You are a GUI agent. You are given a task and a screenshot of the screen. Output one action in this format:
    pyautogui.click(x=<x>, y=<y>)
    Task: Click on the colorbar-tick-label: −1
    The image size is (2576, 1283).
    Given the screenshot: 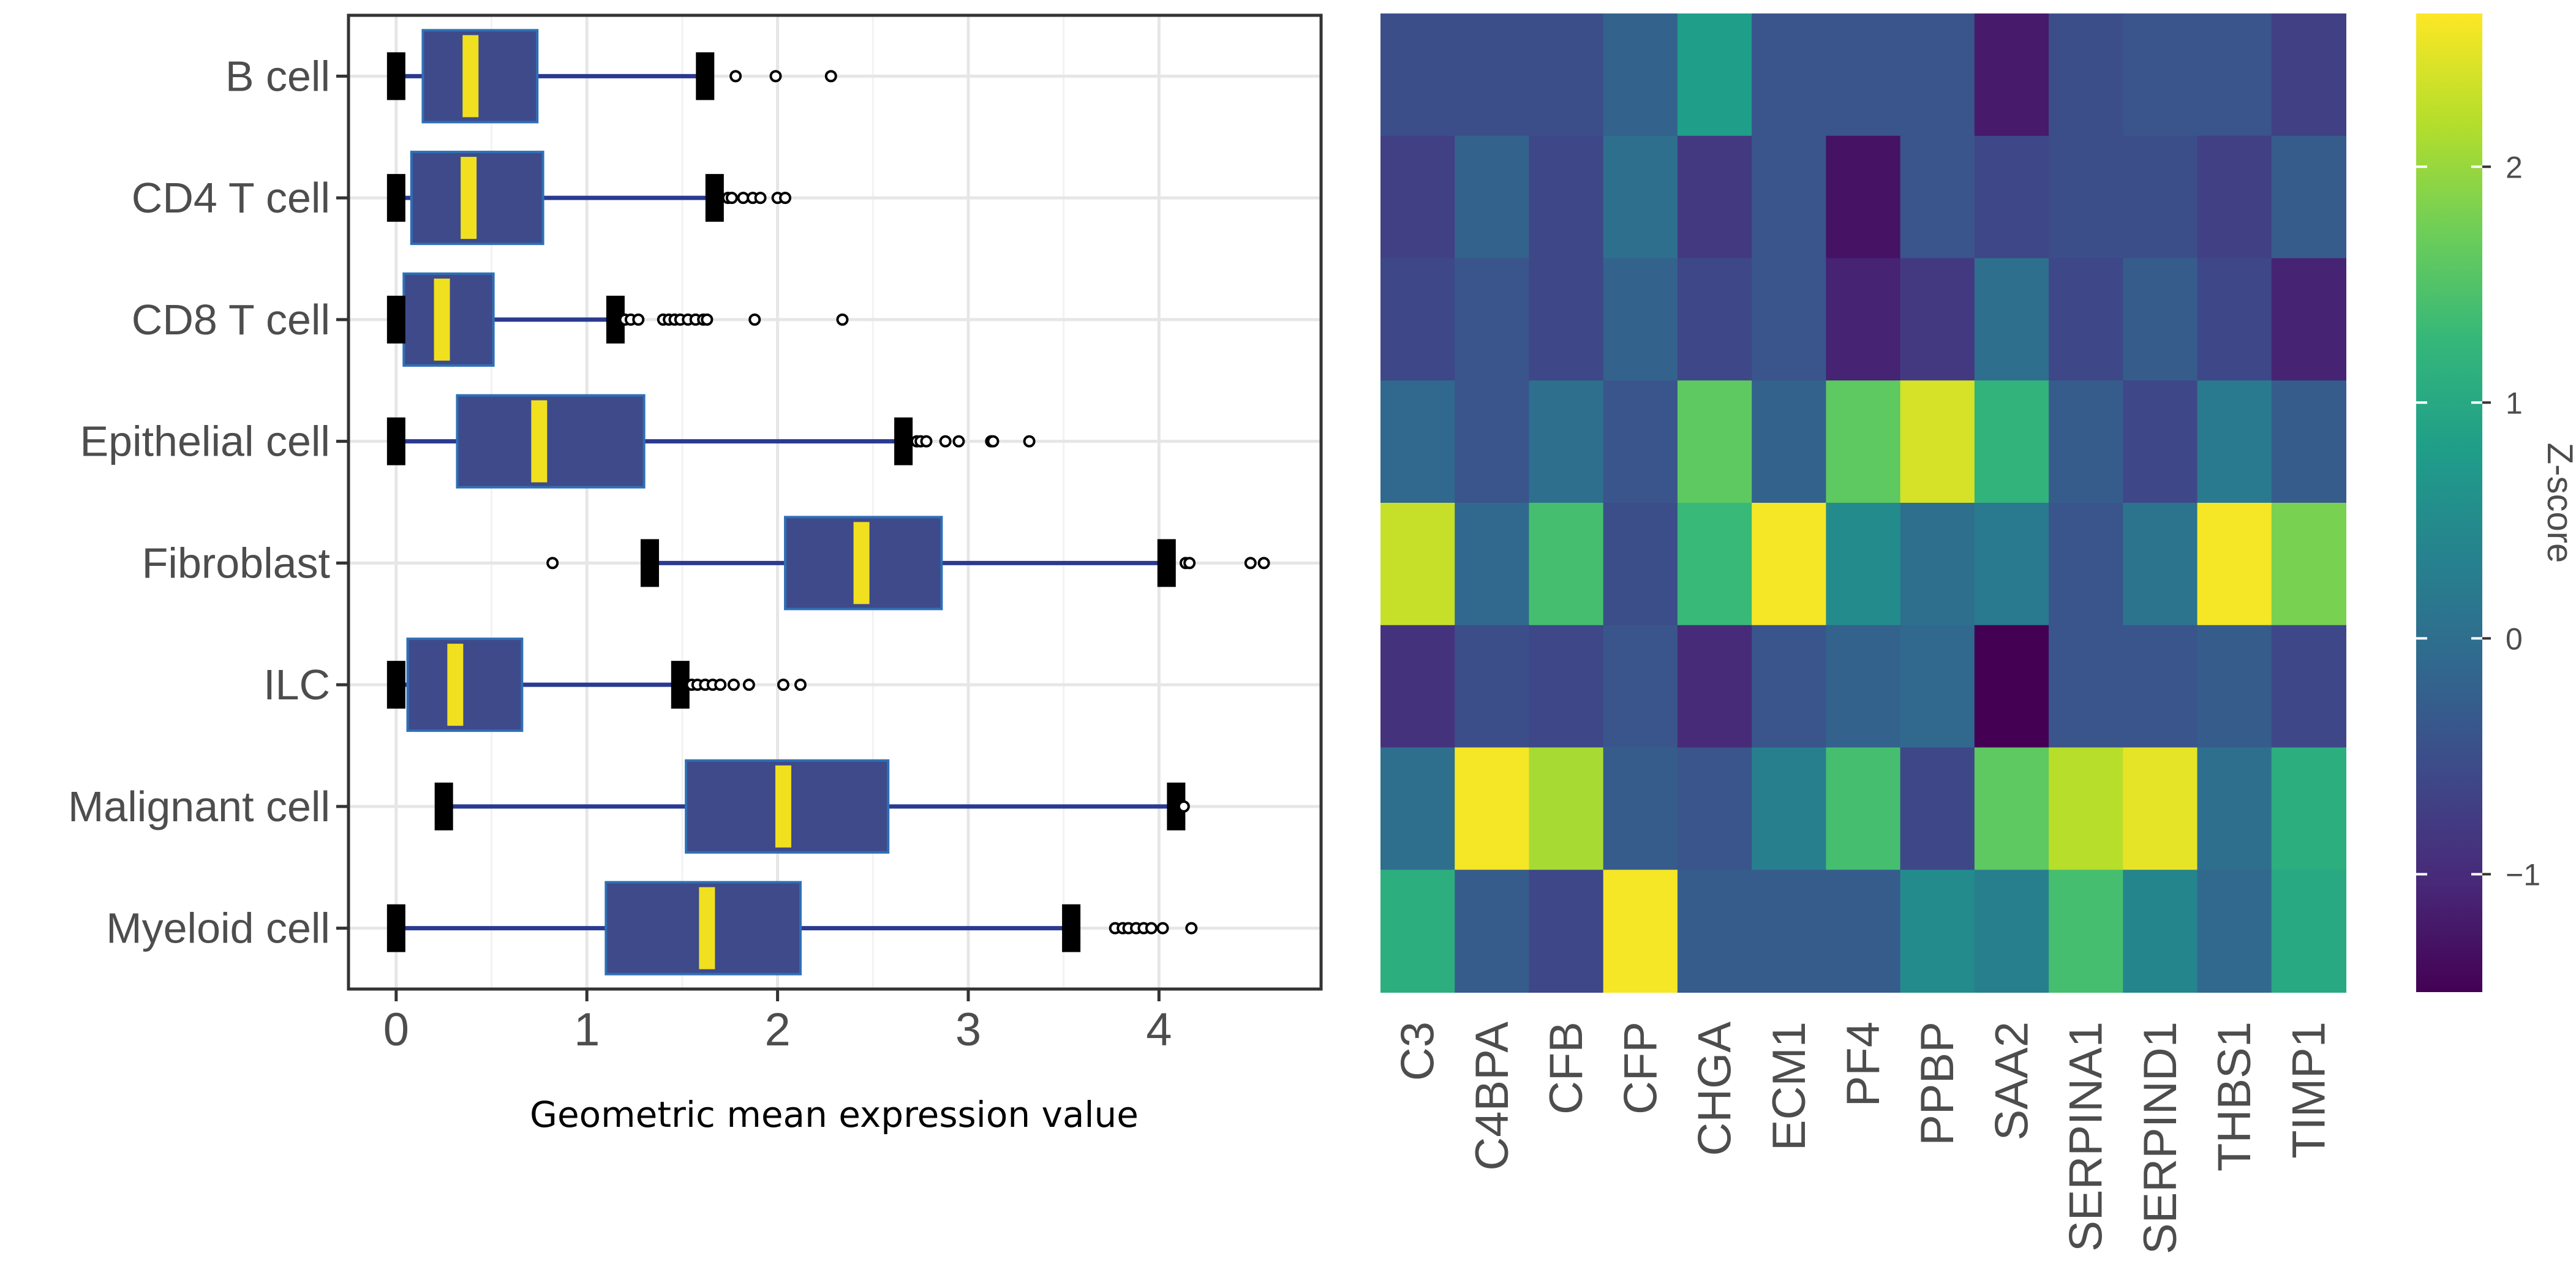 What is the action you would take?
    pyautogui.click(x=2523, y=874)
    